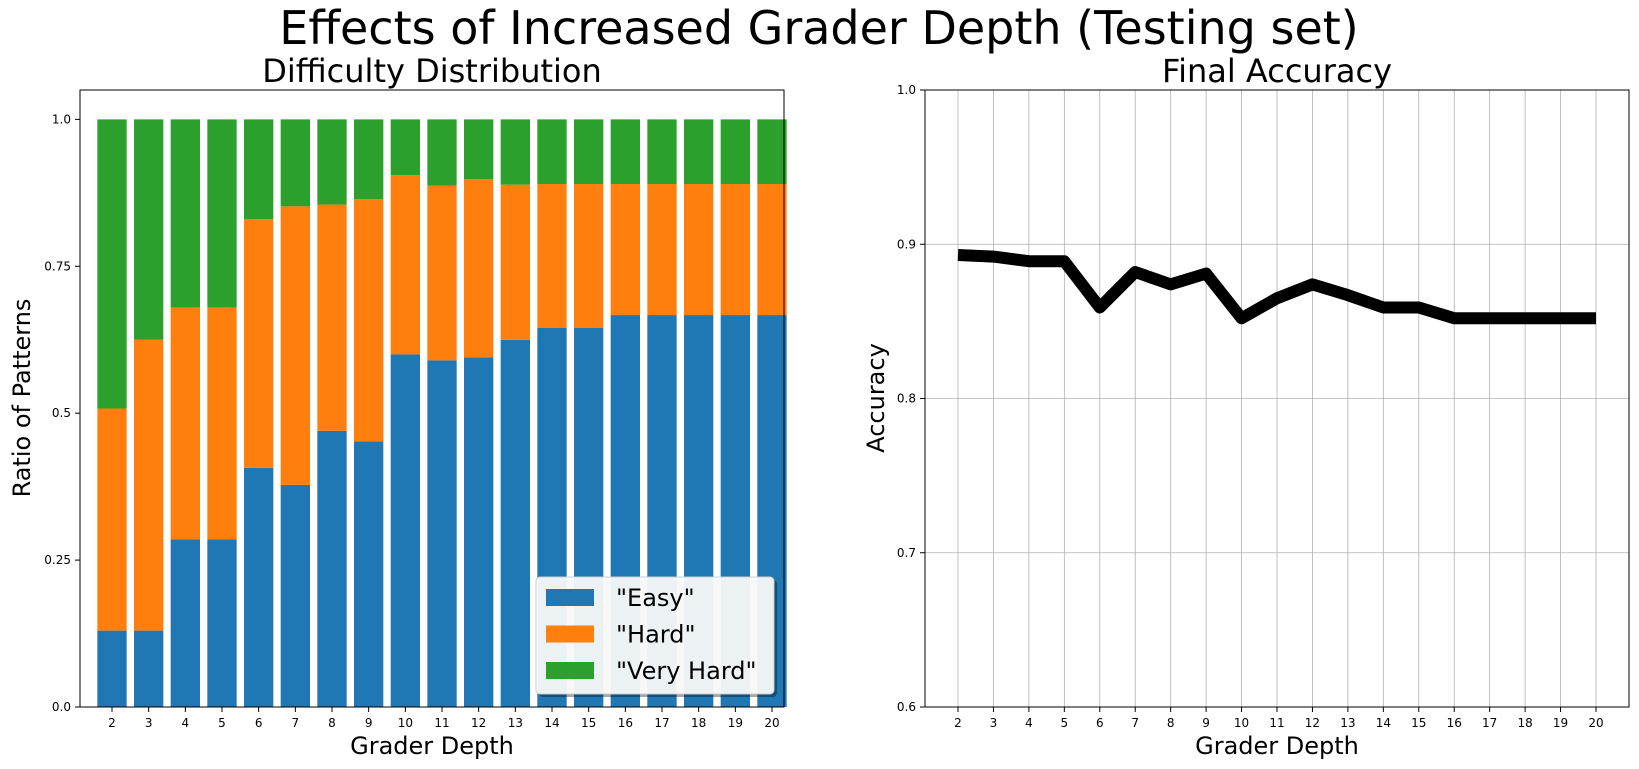  What do you see at coordinates (1560, 723) in the screenshot?
I see `x-tick-label: 19` at bounding box center [1560, 723].